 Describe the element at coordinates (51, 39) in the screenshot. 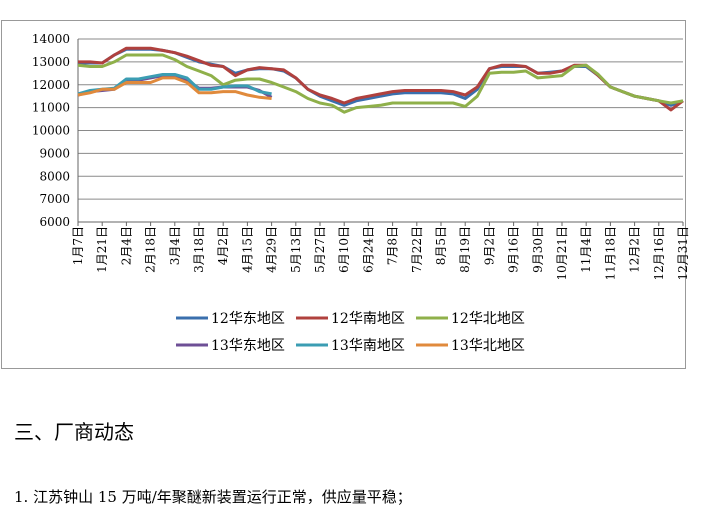

I see `y-tick-label: 14000` at that location.